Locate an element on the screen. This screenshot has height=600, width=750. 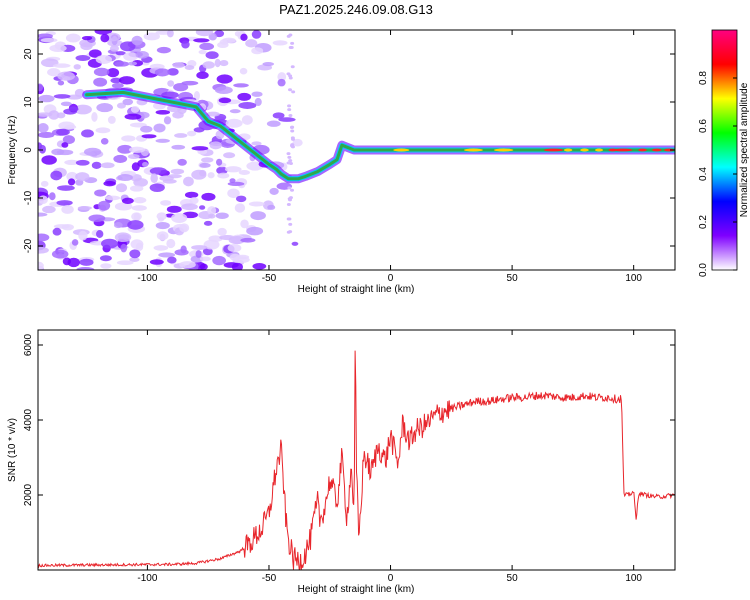
y-tick-label: -20 is located at coordinates (28, 245).